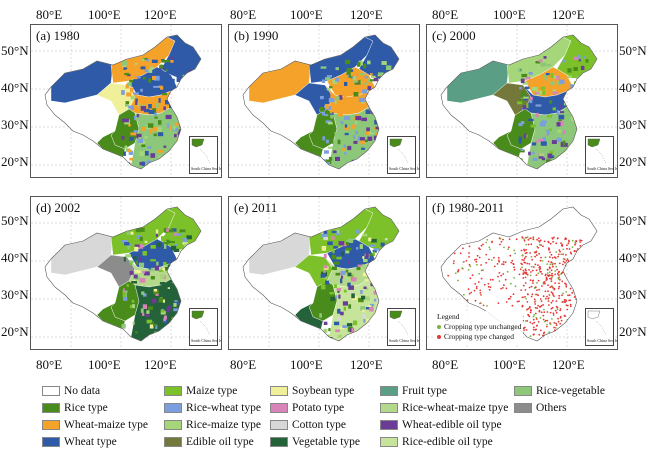 The image size is (650, 458). I want to click on lat-tick: 40°N, so click(15, 87).